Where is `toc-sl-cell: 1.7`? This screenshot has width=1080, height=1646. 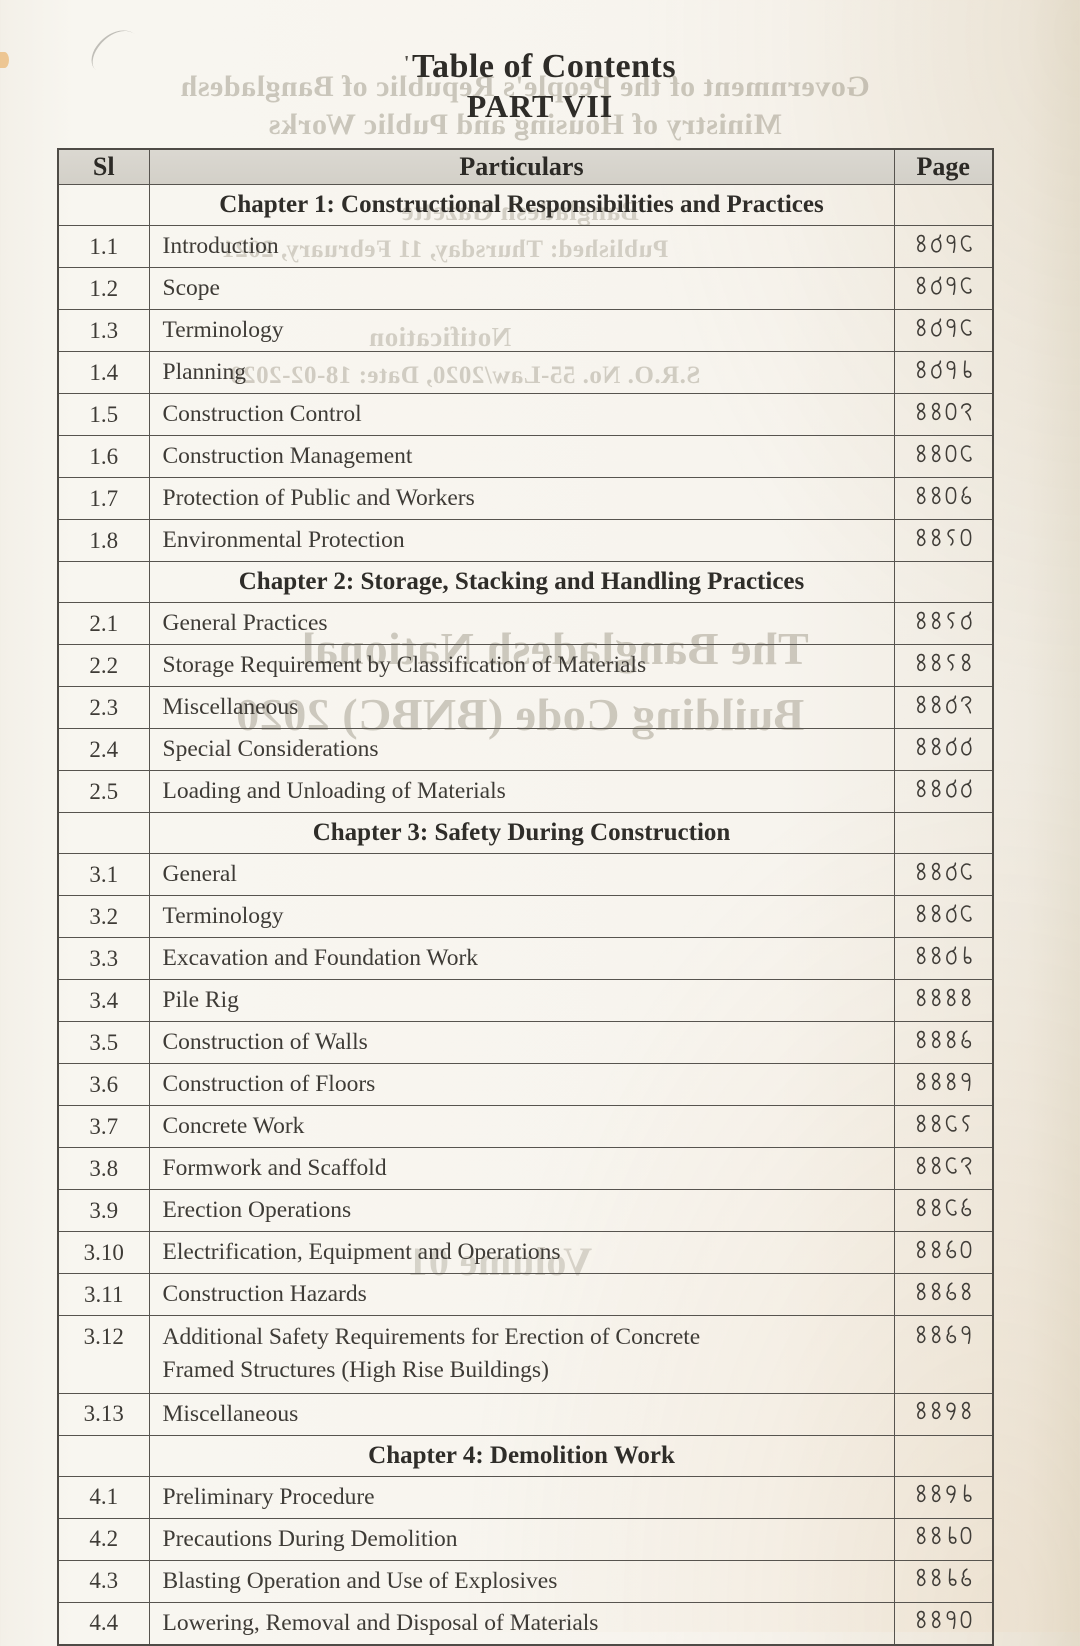 toc-sl-cell: 1.7 is located at coordinates (103, 498).